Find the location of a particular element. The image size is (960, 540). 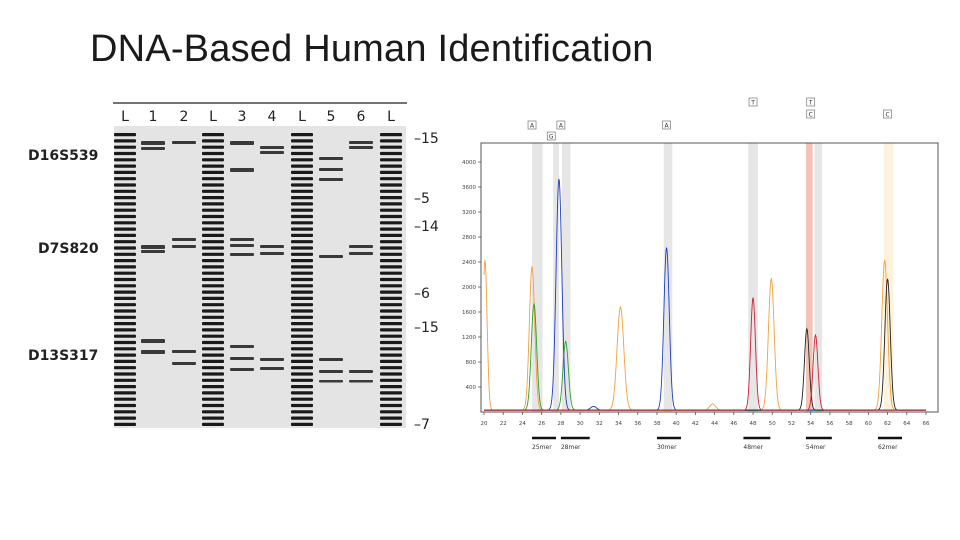

fragment-markers: 25mer 28mer 30mer 48mer 54mer 62mer is located at coordinates (717, 443).